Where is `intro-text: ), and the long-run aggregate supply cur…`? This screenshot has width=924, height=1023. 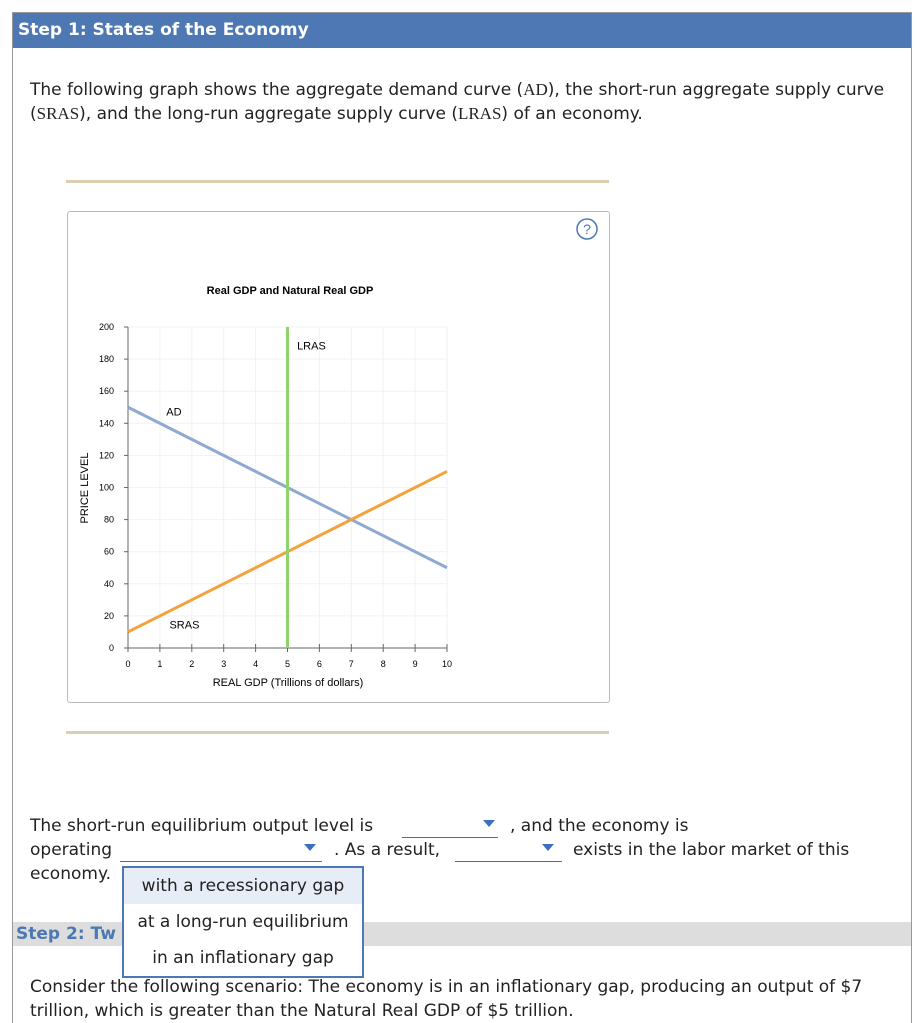 intro-text: ), and the long-run aggregate supply cur… is located at coordinates (268, 114).